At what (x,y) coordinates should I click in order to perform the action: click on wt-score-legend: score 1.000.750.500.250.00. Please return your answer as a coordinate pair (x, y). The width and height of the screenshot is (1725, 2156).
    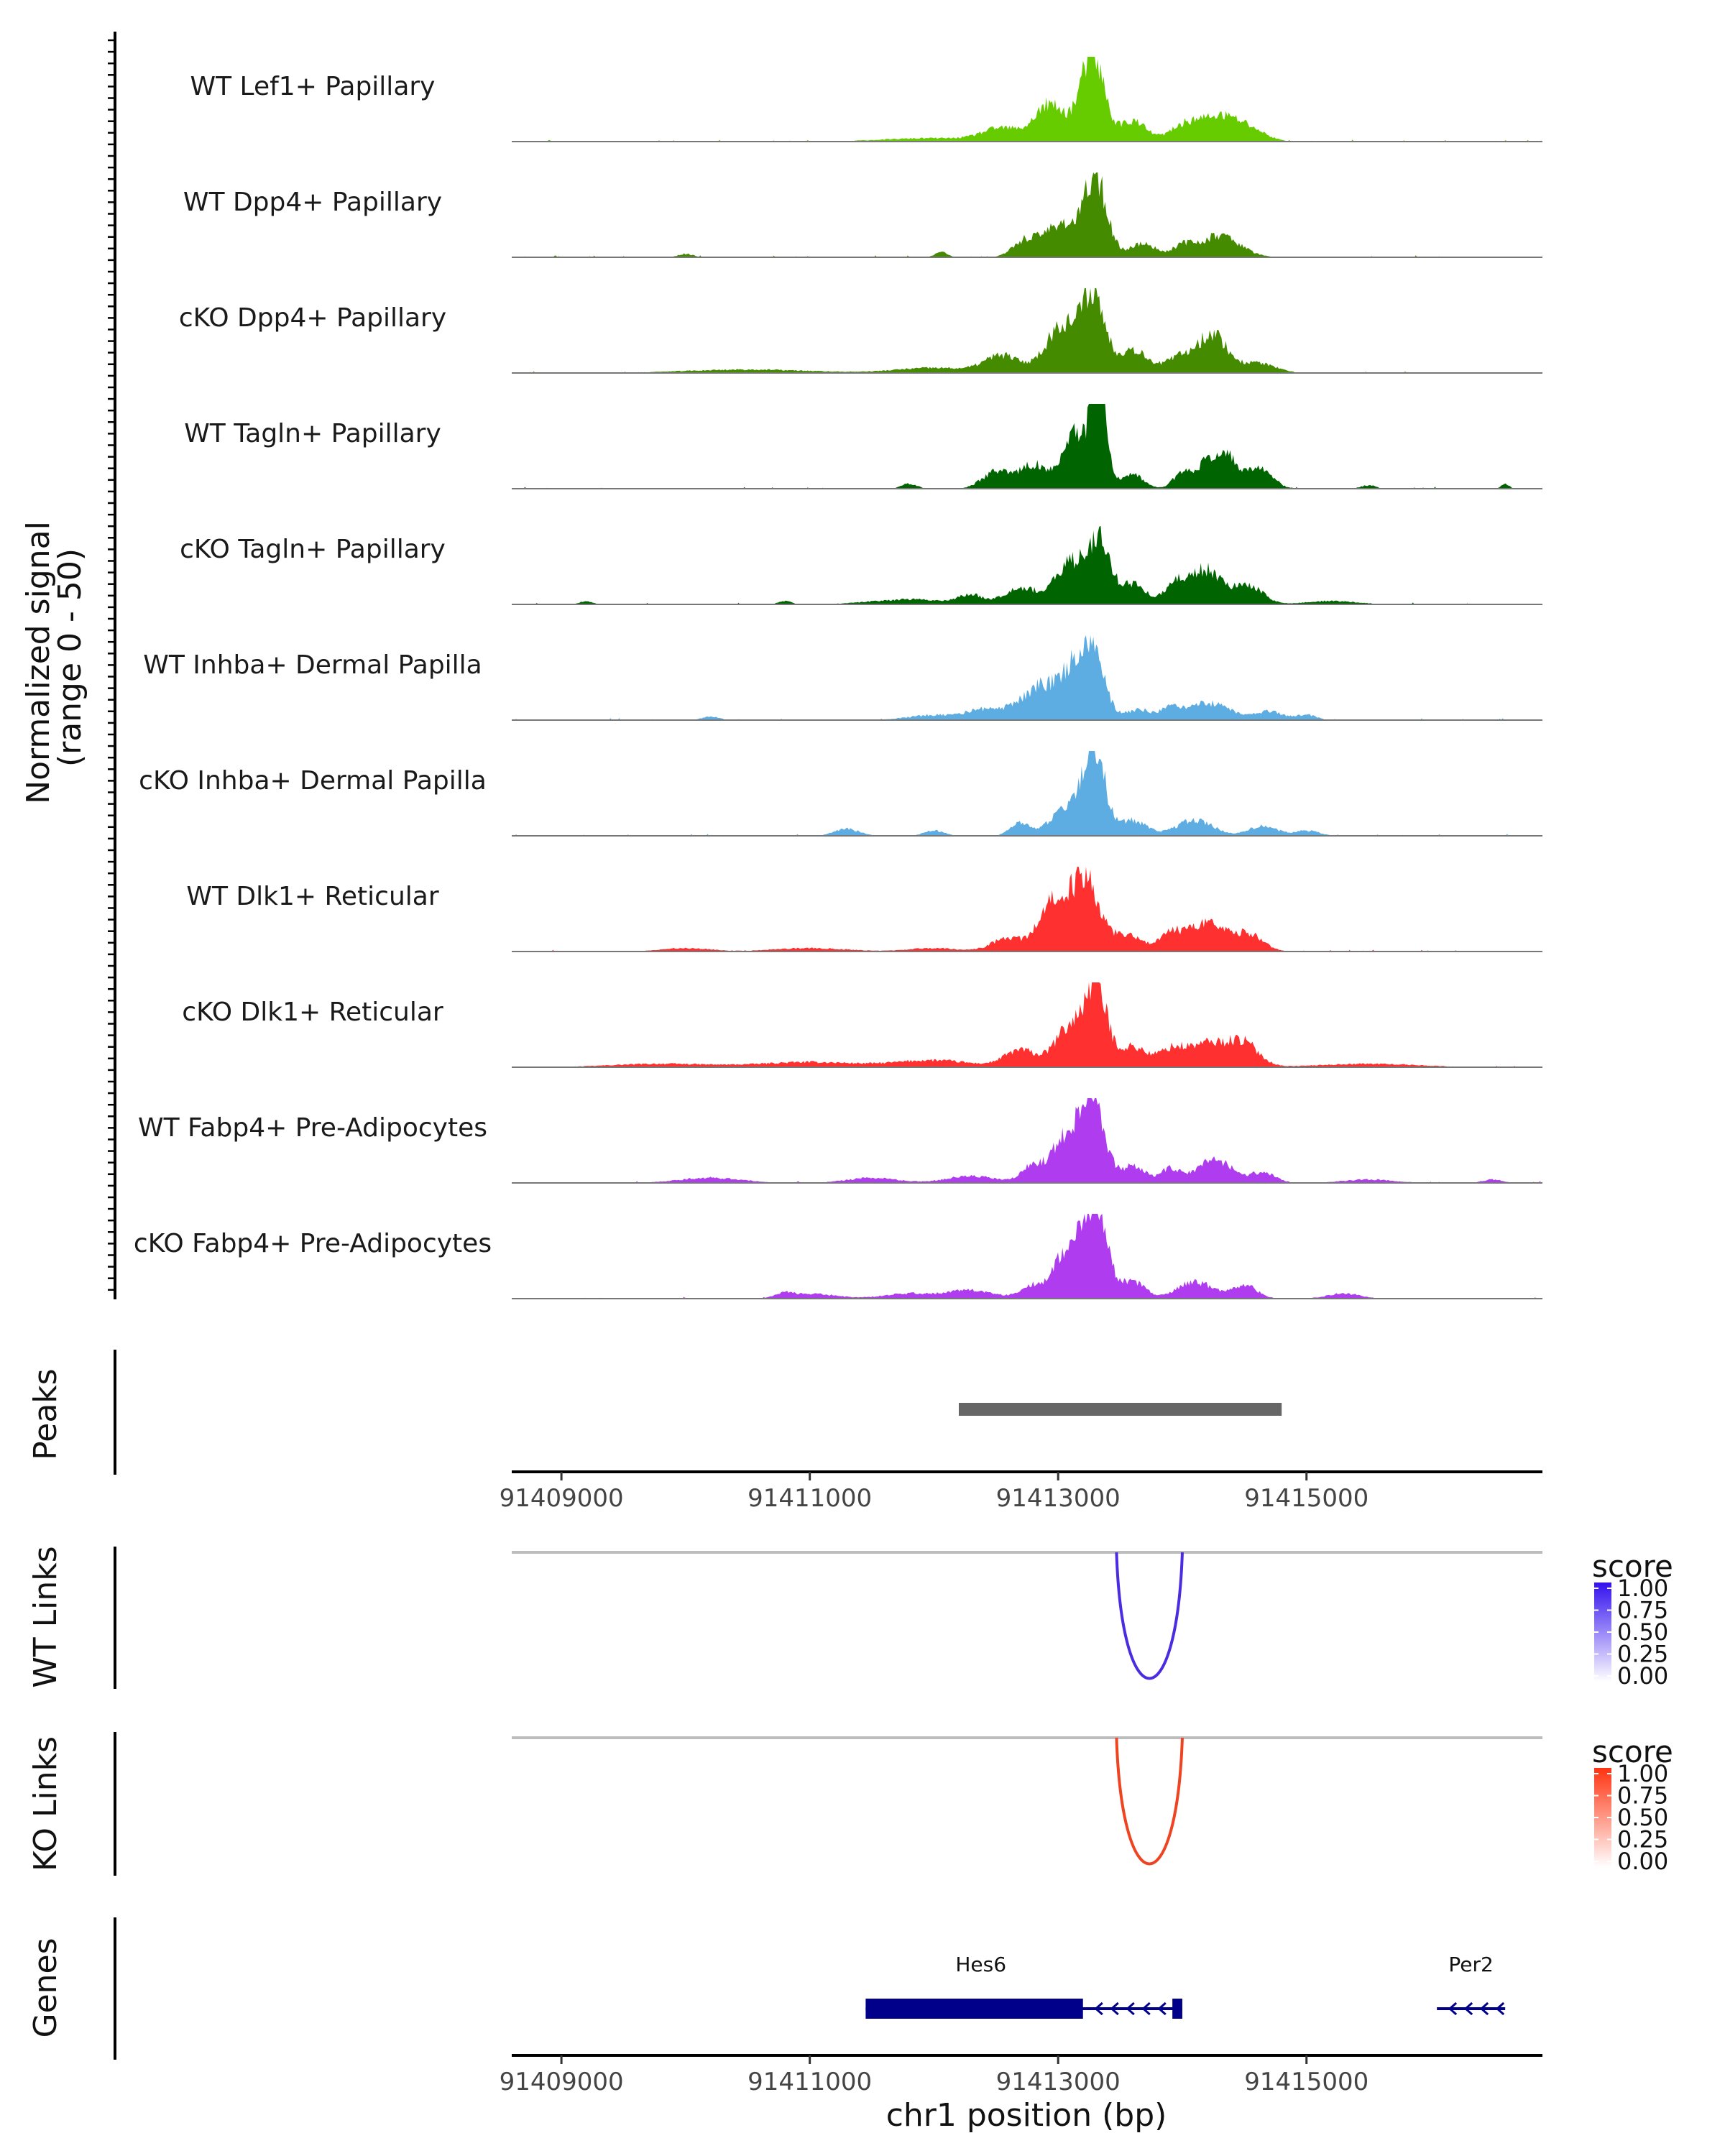
    Looking at the image, I should click on (1632, 1619).